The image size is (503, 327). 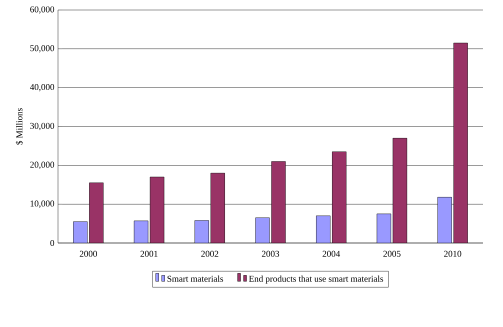 What do you see at coordinates (392, 253) in the screenshot?
I see `x-tick-label: 2005` at bounding box center [392, 253].